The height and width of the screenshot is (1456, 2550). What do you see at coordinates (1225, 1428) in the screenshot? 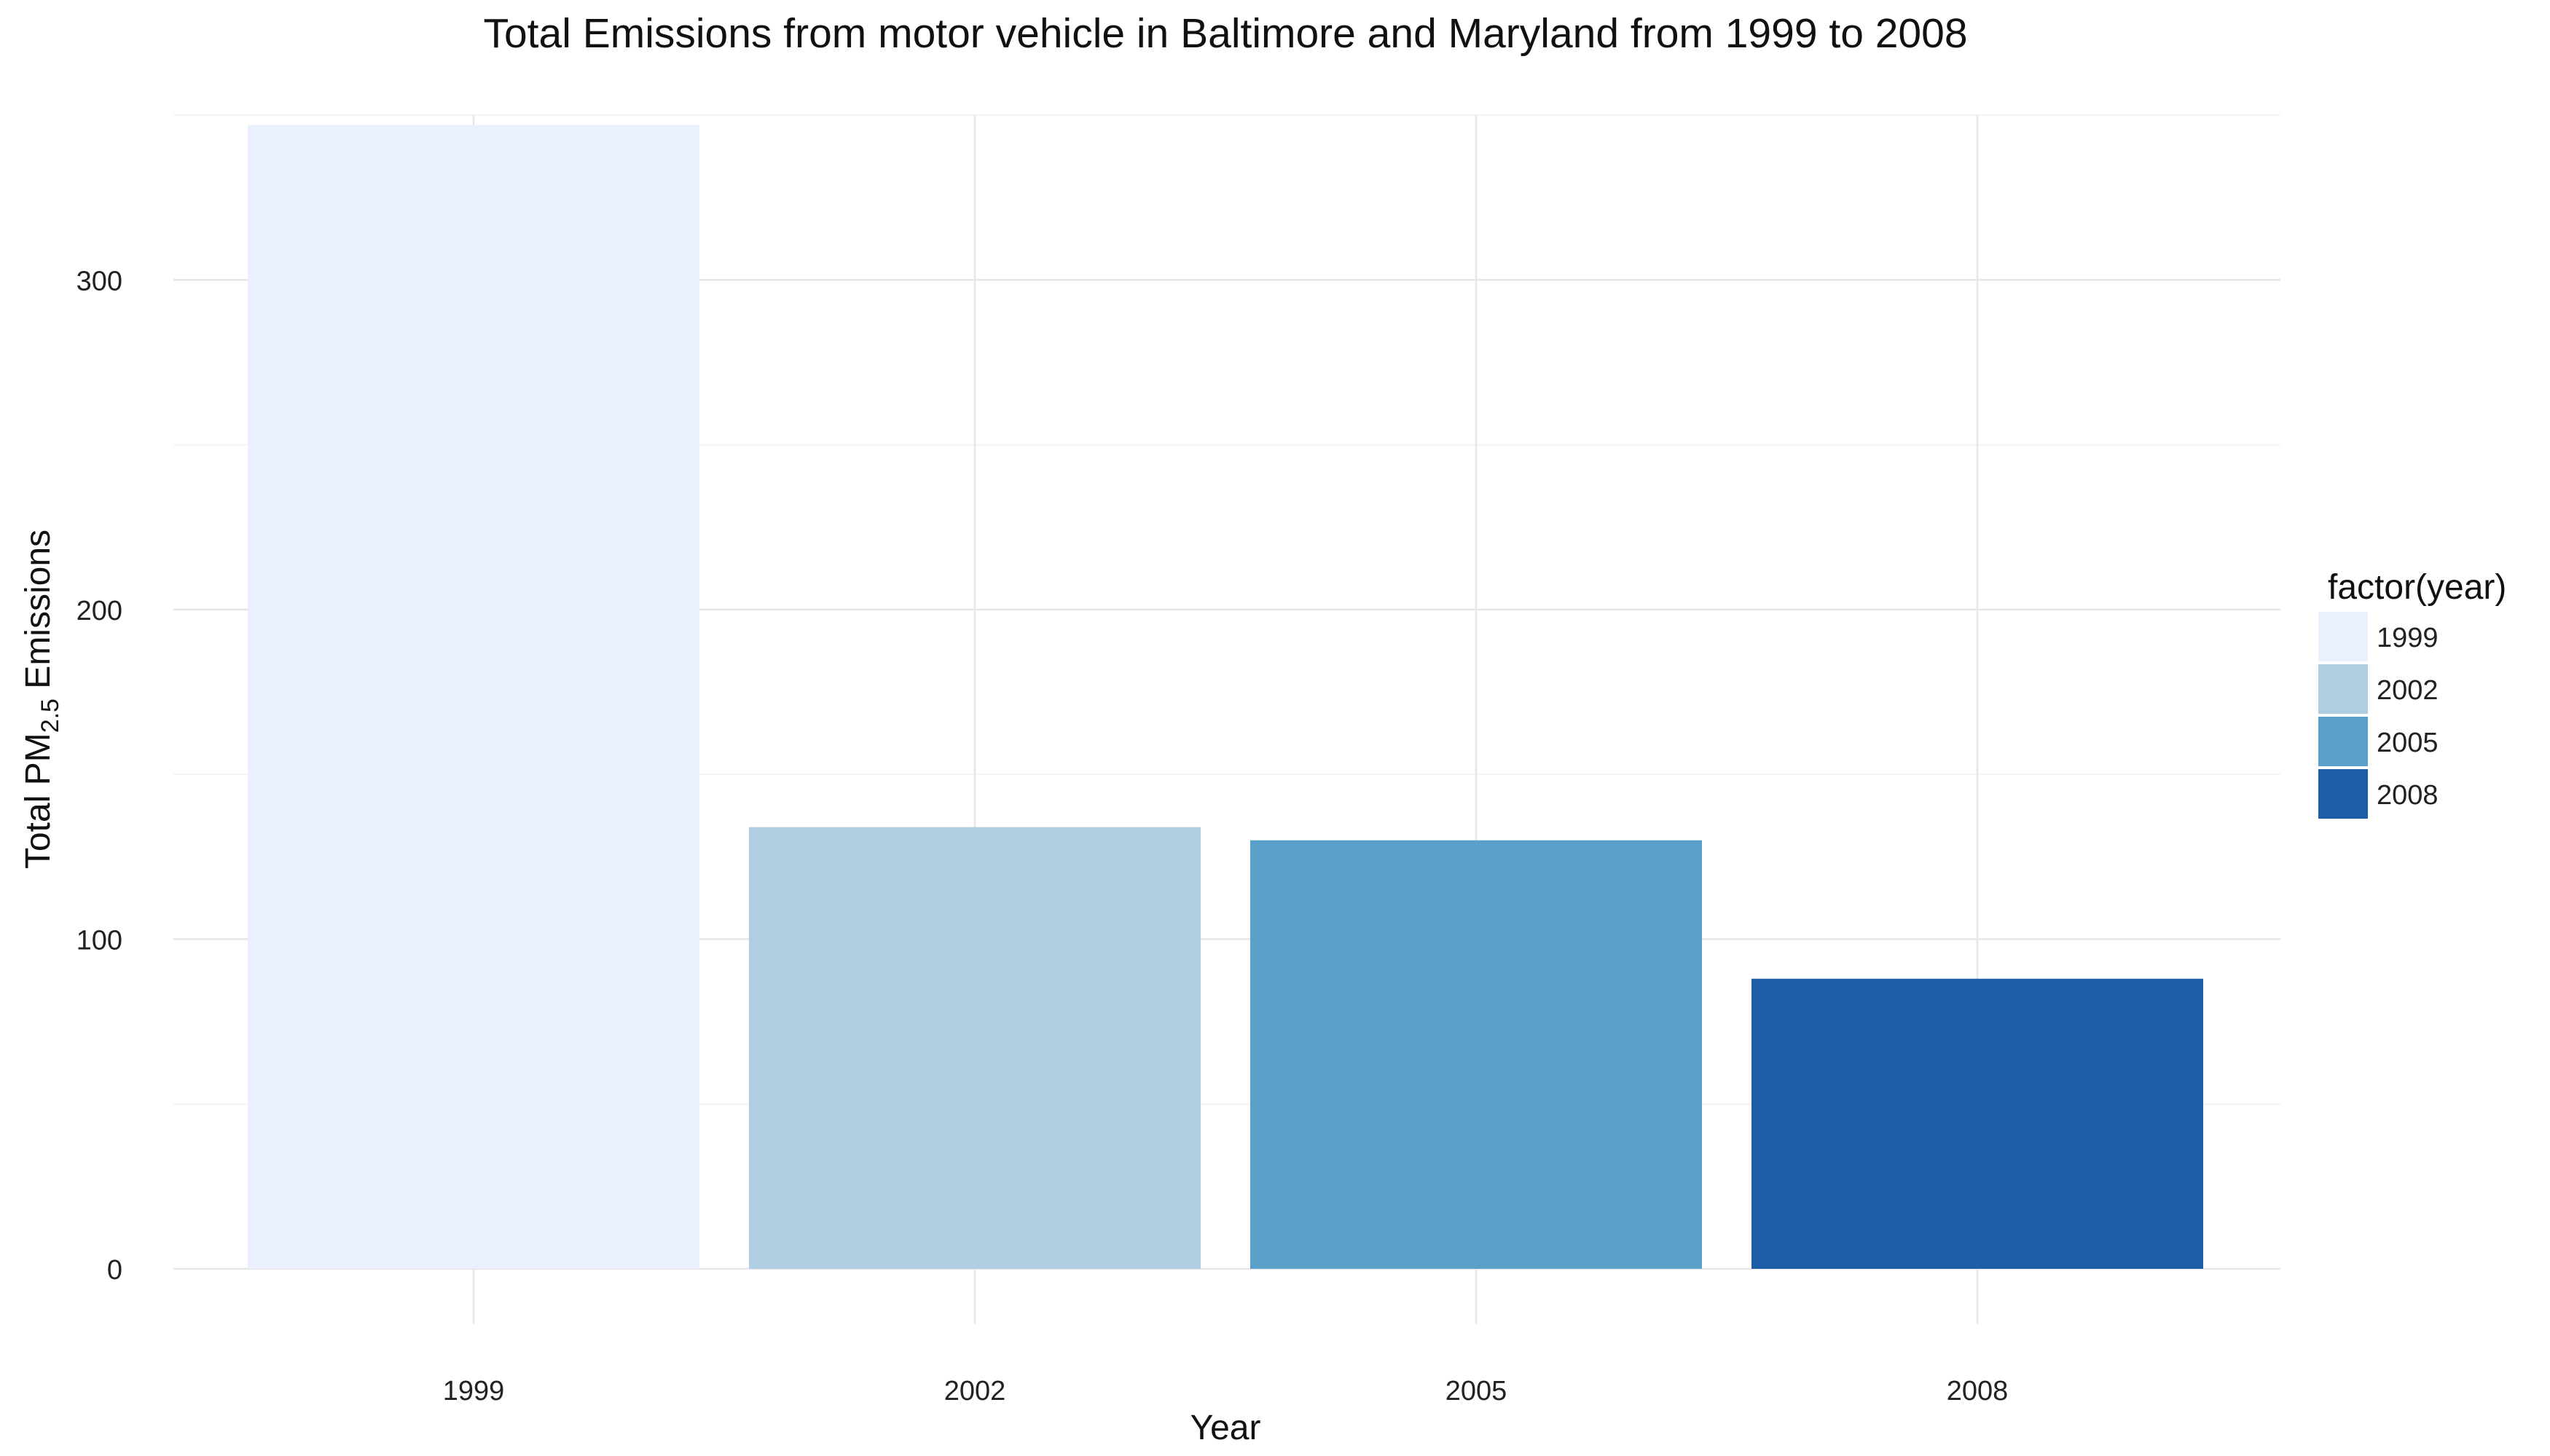
I see `x-axis-label: Year` at bounding box center [1225, 1428].